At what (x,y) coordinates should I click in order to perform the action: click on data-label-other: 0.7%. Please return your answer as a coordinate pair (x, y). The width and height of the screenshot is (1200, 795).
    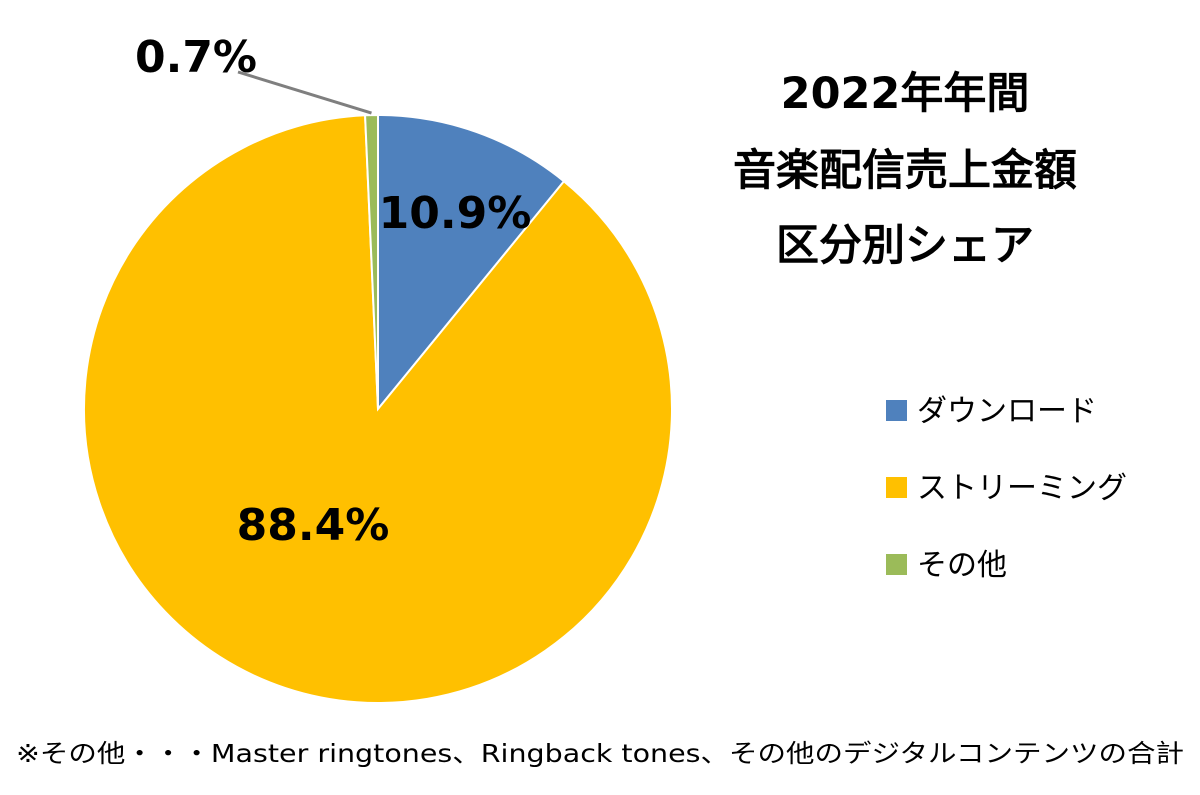
    Looking at the image, I should click on (196, 57).